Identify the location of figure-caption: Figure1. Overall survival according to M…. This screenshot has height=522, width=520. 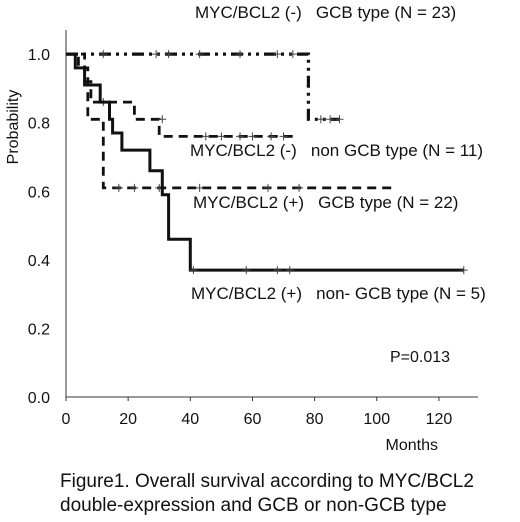
(280, 494).